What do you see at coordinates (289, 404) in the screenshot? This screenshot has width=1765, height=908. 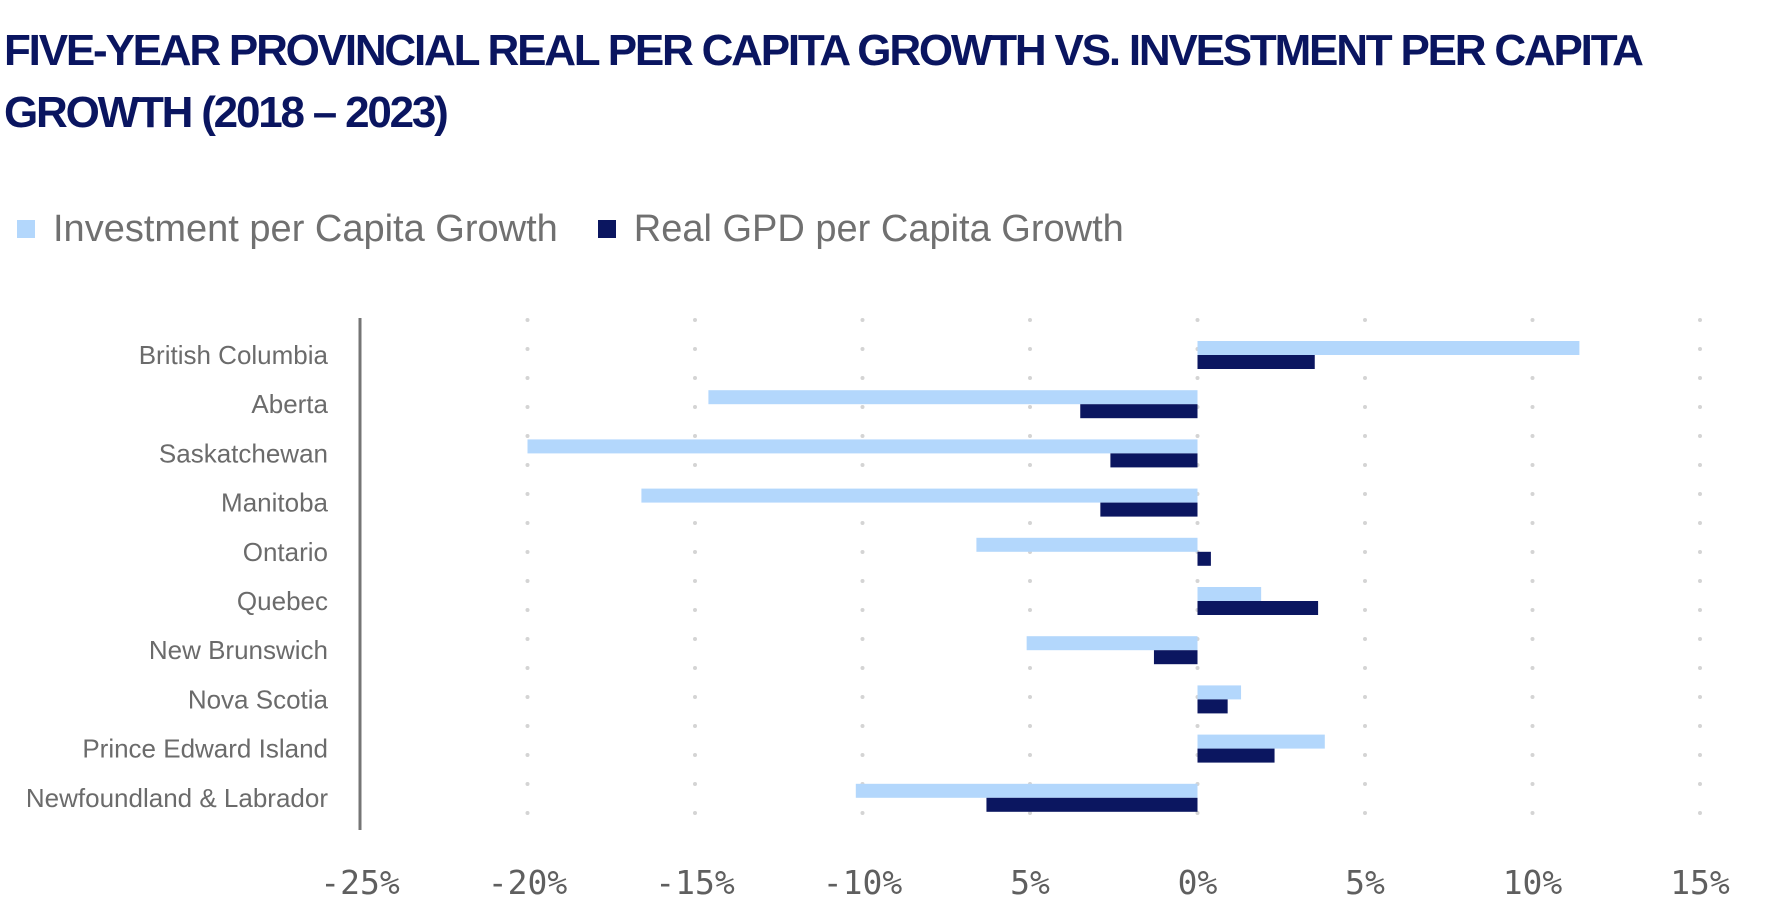 I see `category-label-aberta: Aberta` at bounding box center [289, 404].